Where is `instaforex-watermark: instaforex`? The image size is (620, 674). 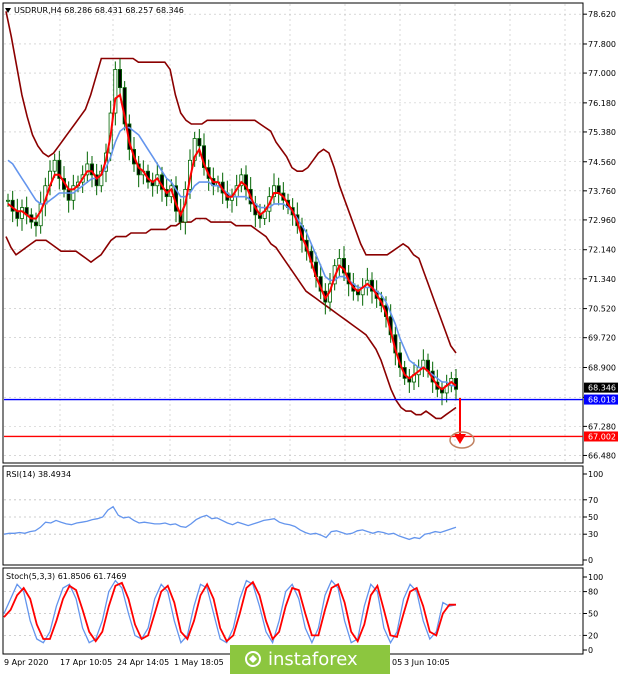 instaforex-watermark: instaforex is located at coordinates (310, 659).